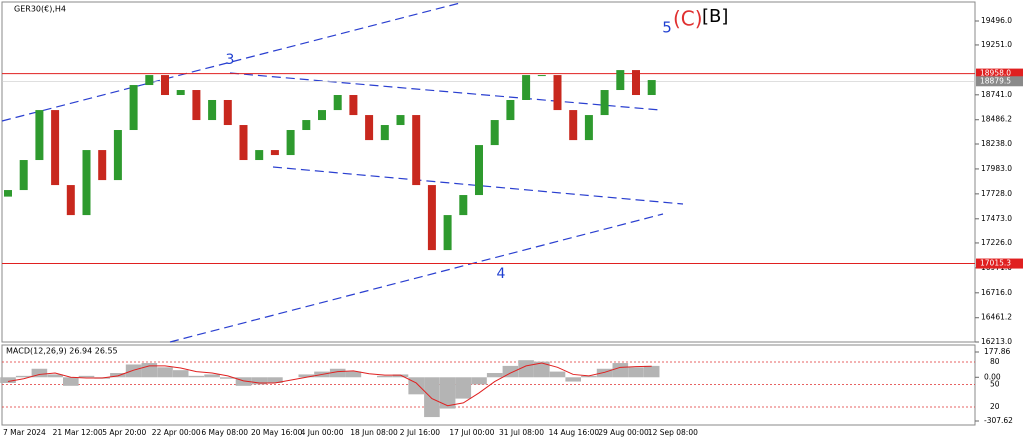  I want to click on wave-label: 5, so click(667, 28).